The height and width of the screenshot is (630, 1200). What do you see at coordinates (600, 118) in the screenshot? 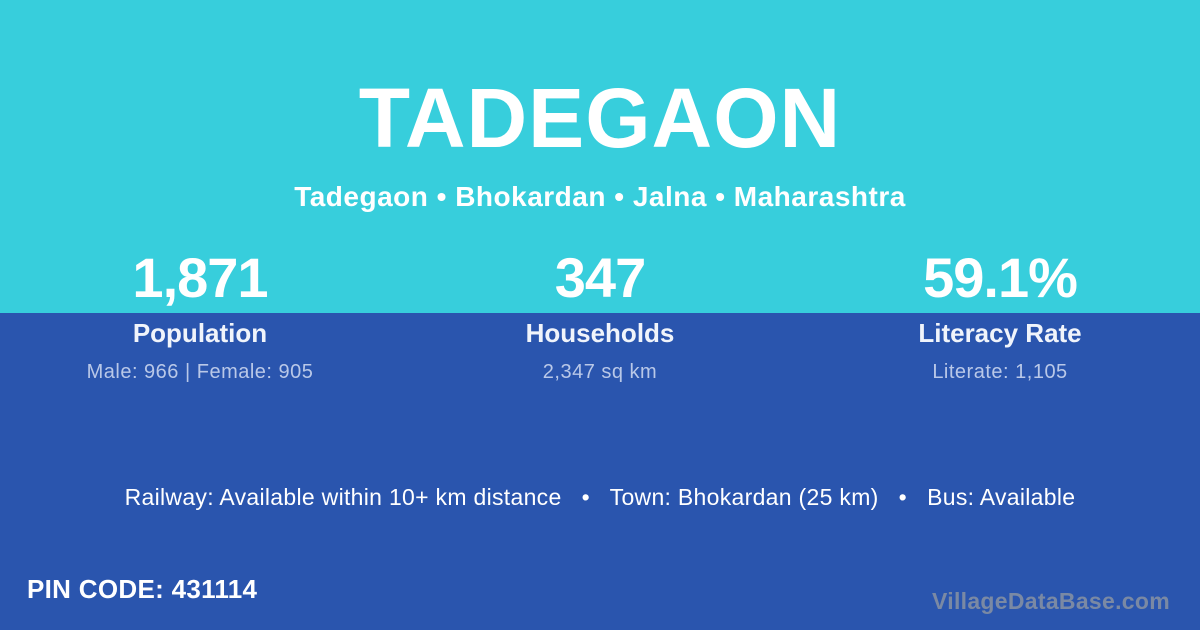
I see `page-title: TADEGAON` at bounding box center [600, 118].